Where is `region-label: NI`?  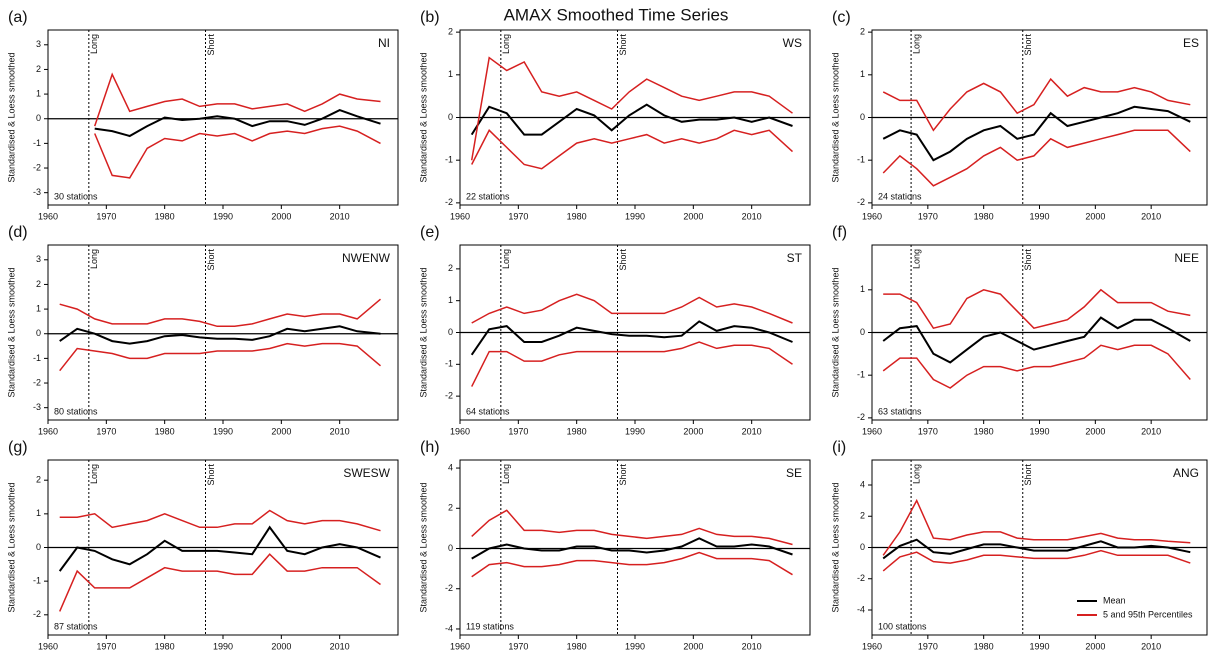 region-label: NI is located at coordinates (384, 43).